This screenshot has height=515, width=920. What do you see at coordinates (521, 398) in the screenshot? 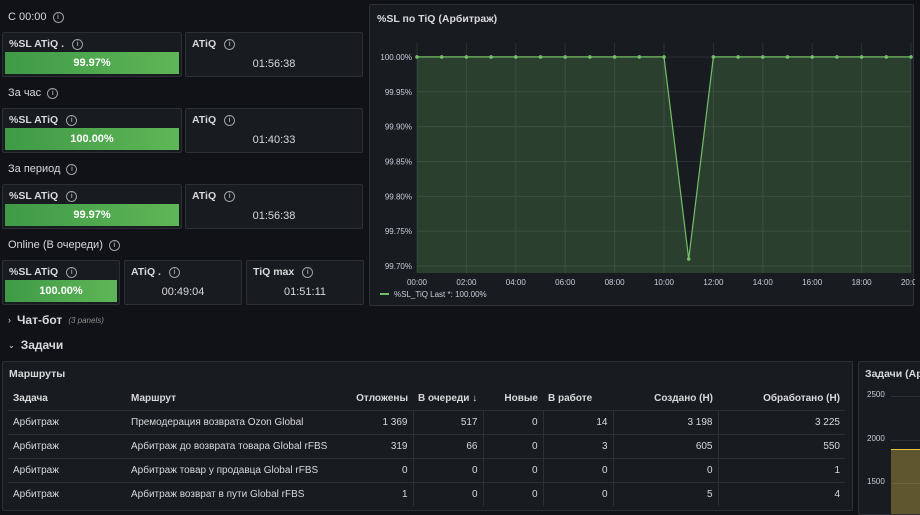
I see `column-header: Новые` at bounding box center [521, 398].